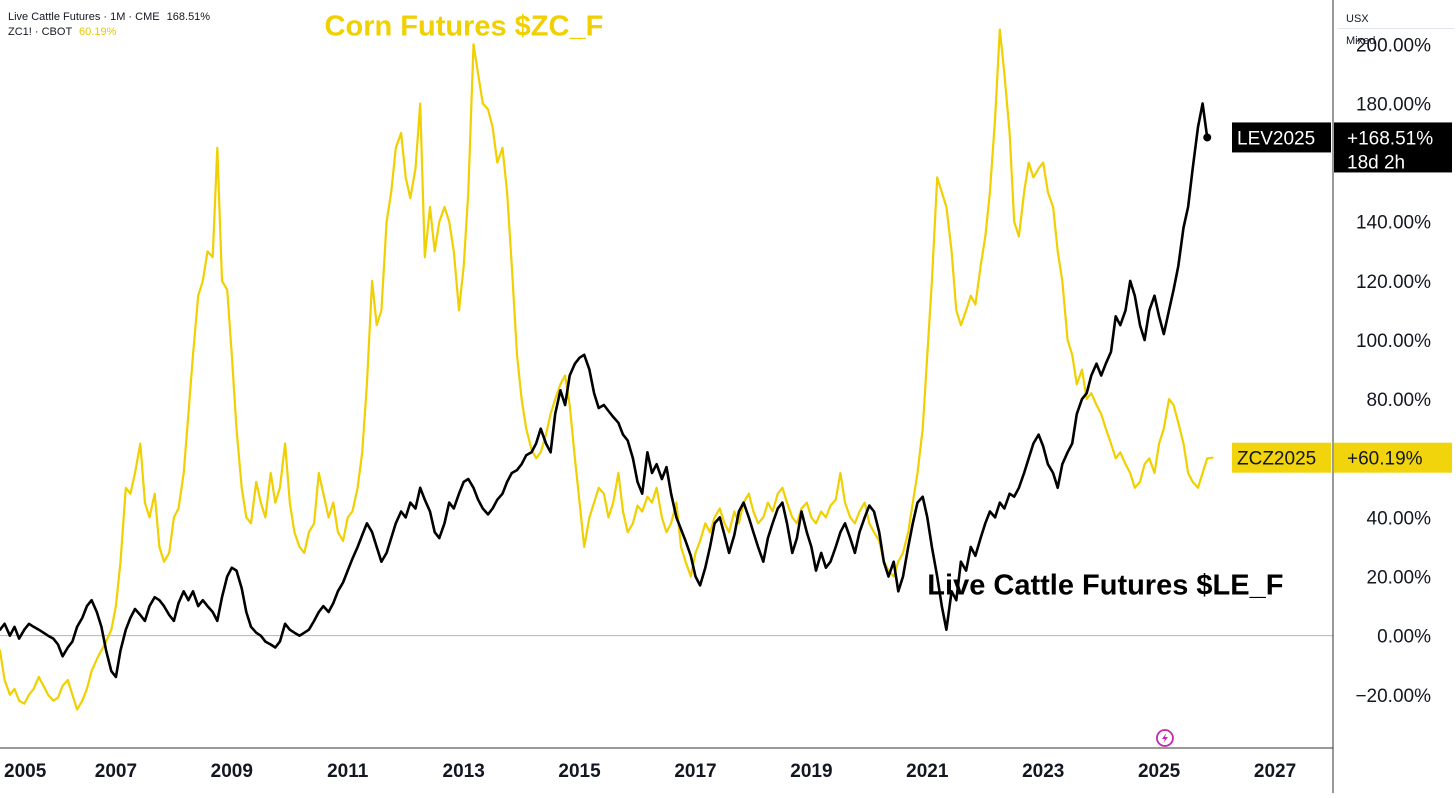 This screenshot has height=798, width=1456. Describe the element at coordinates (98, 32) in the screenshot. I see `legend-corn-value: 60.19%` at that location.